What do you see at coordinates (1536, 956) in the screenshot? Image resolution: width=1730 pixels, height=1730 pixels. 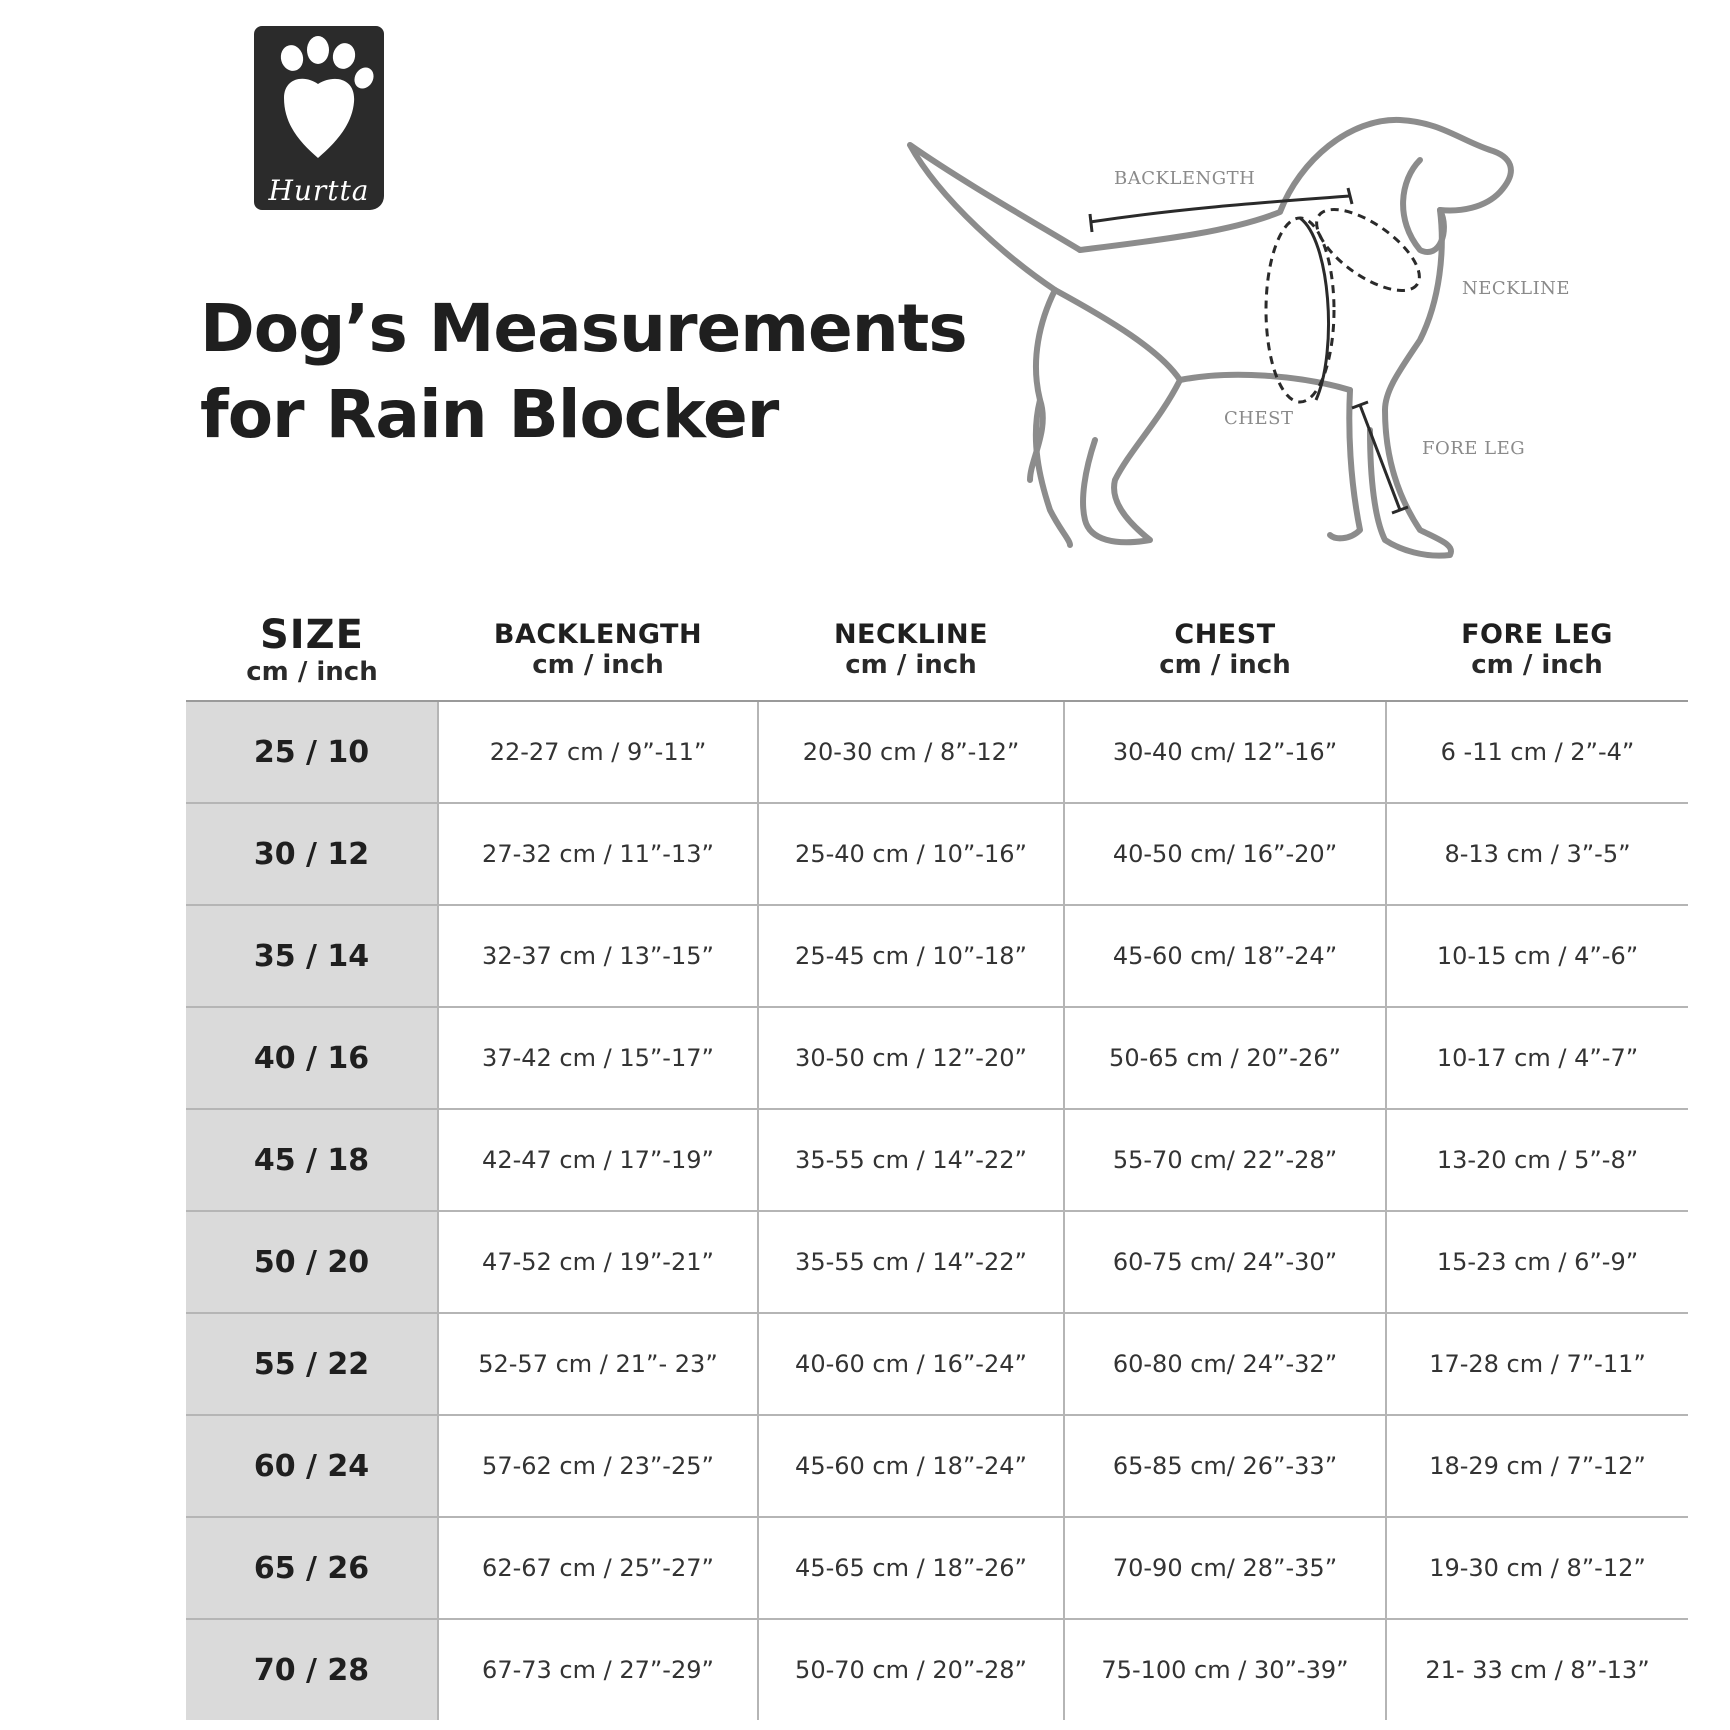 I see `foreleg-cell: 10-15 cm / 4”-6”` at bounding box center [1536, 956].